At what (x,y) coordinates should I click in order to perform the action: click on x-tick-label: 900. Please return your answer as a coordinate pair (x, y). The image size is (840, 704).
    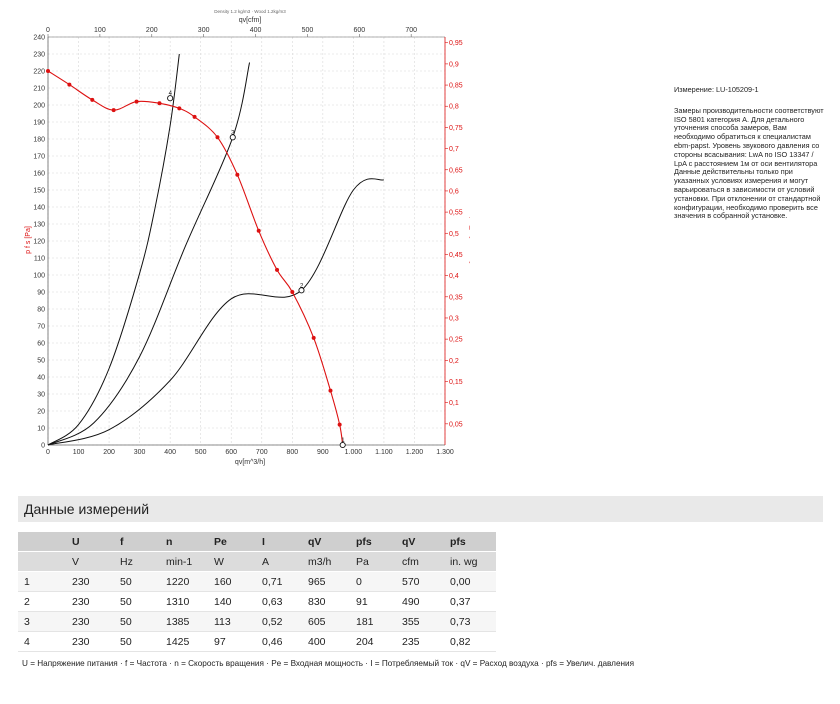
    Looking at the image, I should click on (323, 452).